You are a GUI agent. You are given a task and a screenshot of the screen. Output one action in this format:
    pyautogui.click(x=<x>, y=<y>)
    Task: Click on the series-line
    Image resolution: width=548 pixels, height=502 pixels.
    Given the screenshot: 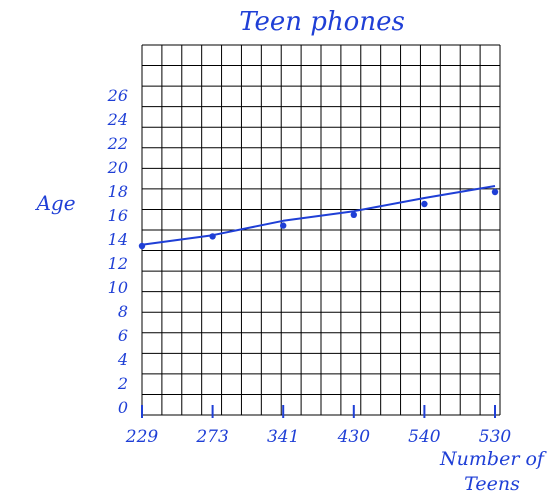 What is the action you would take?
    pyautogui.click(x=318, y=215)
    